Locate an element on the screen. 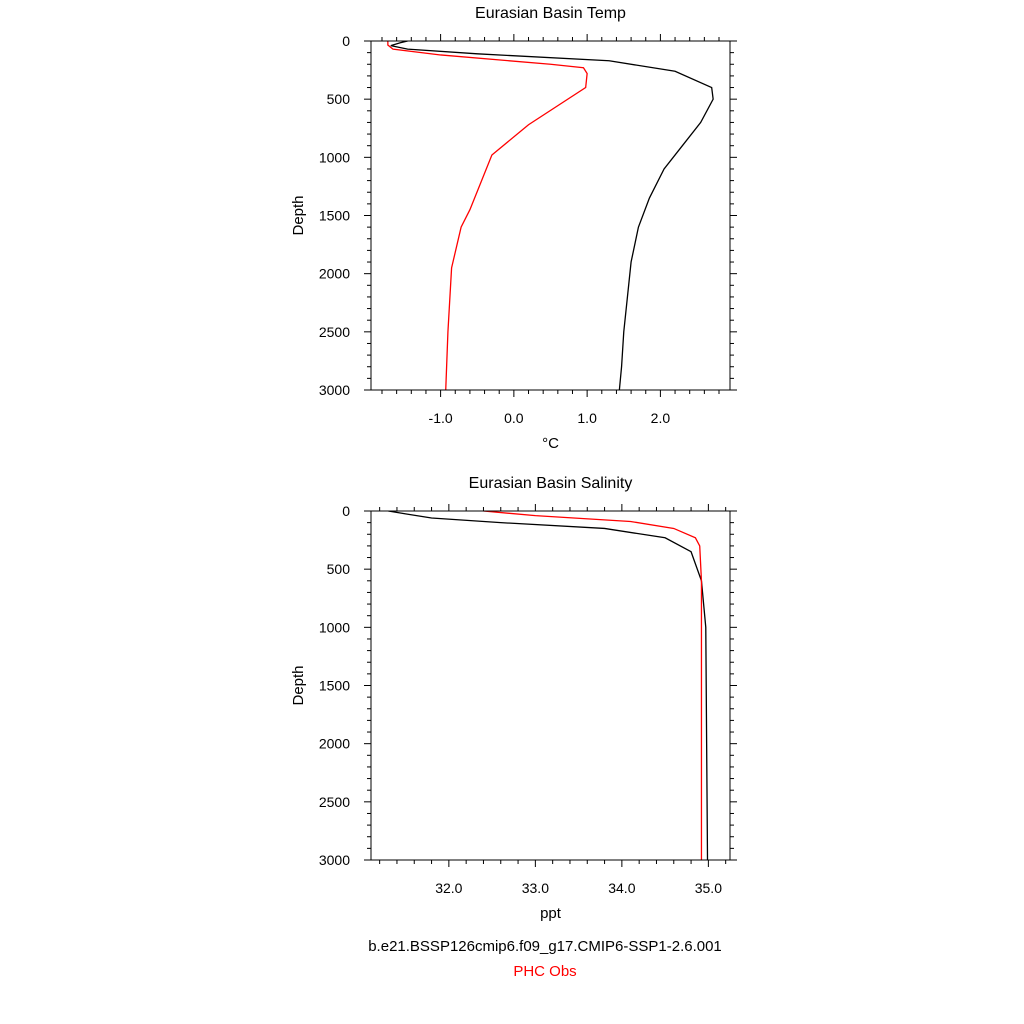 The width and height of the screenshot is (1024, 1024). x-tick-label: 35.0 is located at coordinates (708, 888).